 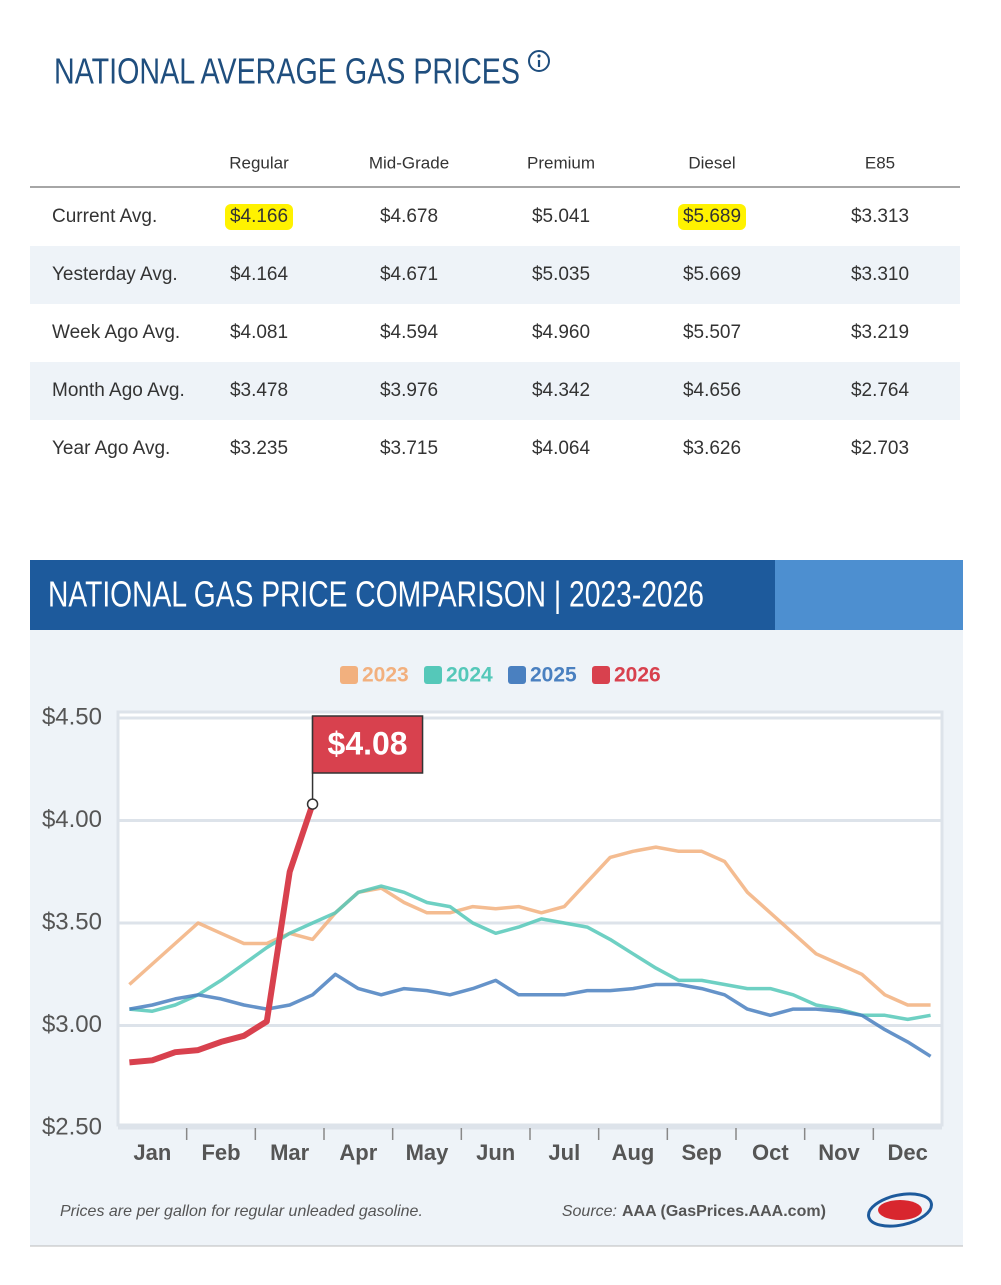 What do you see at coordinates (290, 1152) in the screenshot?
I see `x-tick-label: Mar` at bounding box center [290, 1152].